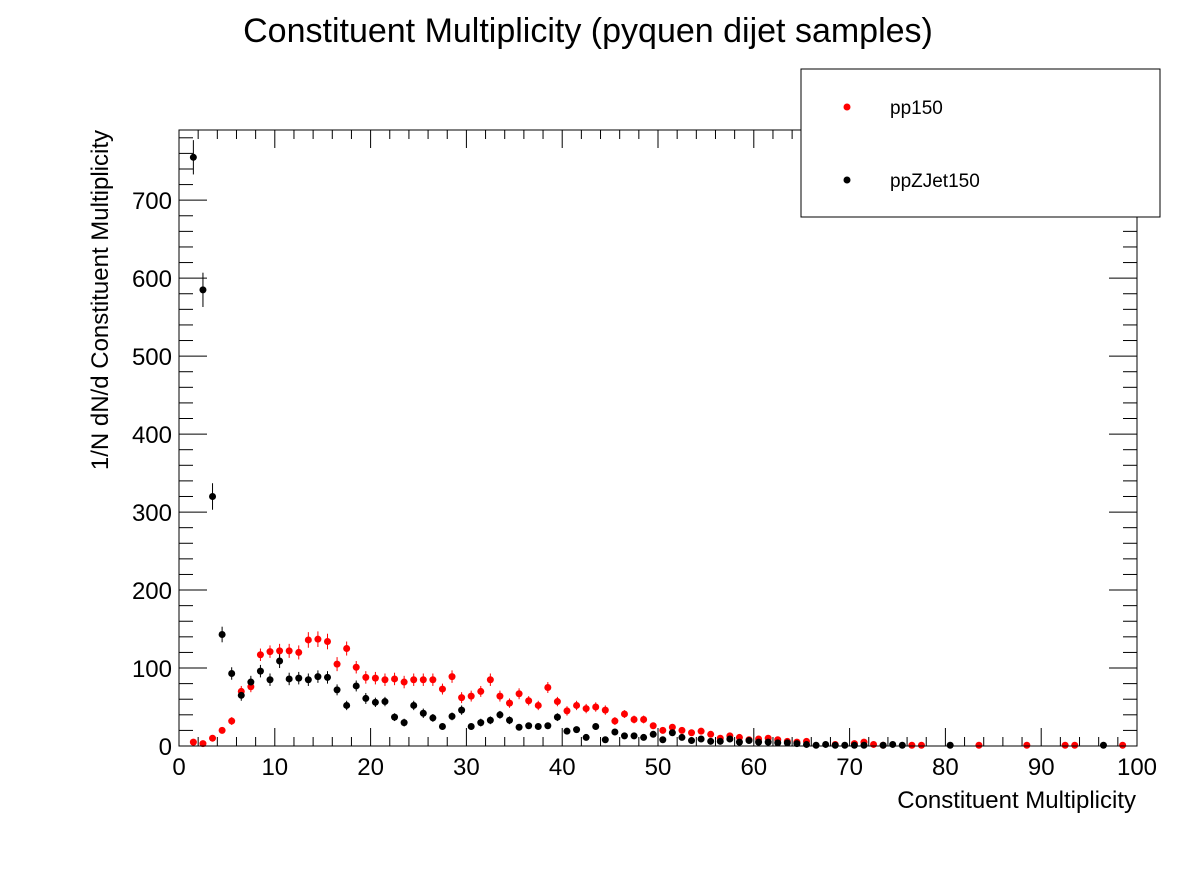  What do you see at coordinates (152, 513) in the screenshot?
I see `y-tick-label: 300` at bounding box center [152, 513].